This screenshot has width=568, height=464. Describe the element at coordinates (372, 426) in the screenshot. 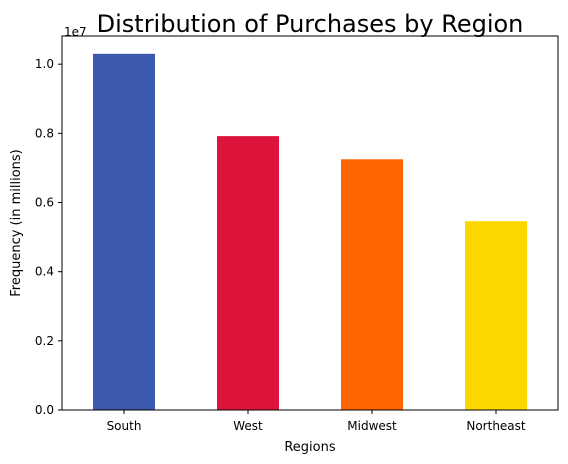

I see `x-tick-label: Midwest` at that location.